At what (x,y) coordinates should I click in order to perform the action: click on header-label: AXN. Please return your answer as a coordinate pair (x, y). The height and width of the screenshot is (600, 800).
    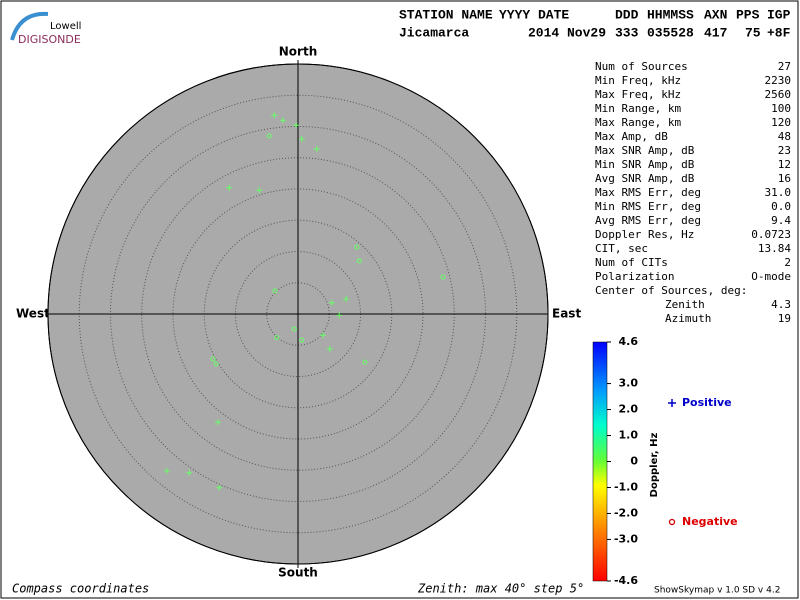
    Looking at the image, I should click on (715, 14).